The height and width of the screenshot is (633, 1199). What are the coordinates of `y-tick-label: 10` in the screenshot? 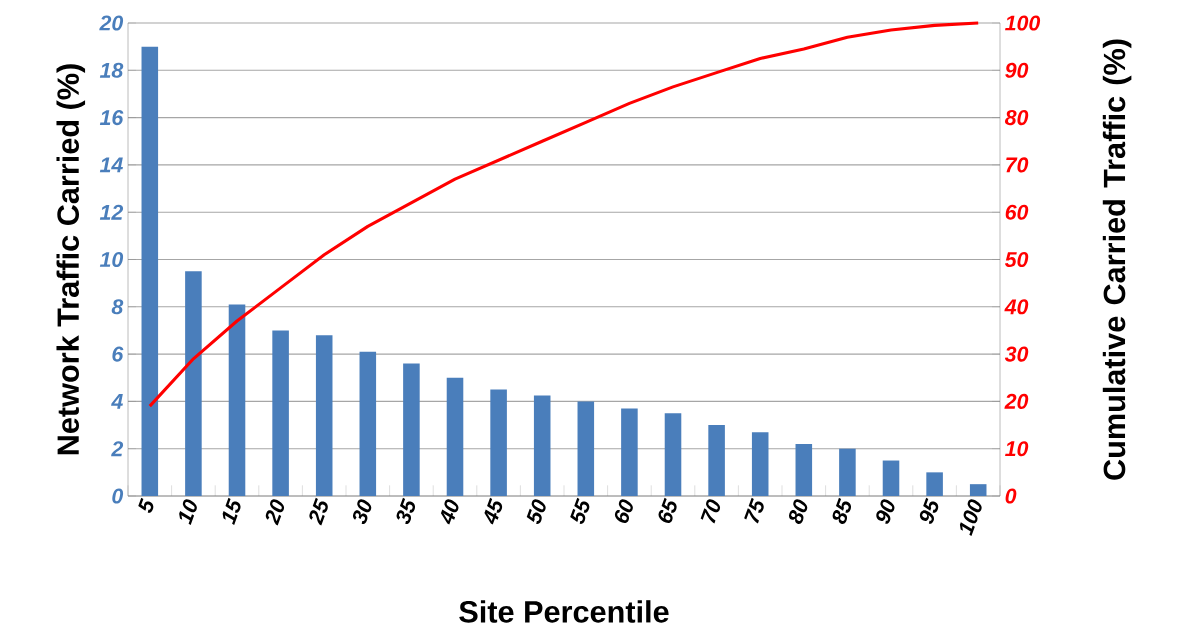 It's located at (111, 259).